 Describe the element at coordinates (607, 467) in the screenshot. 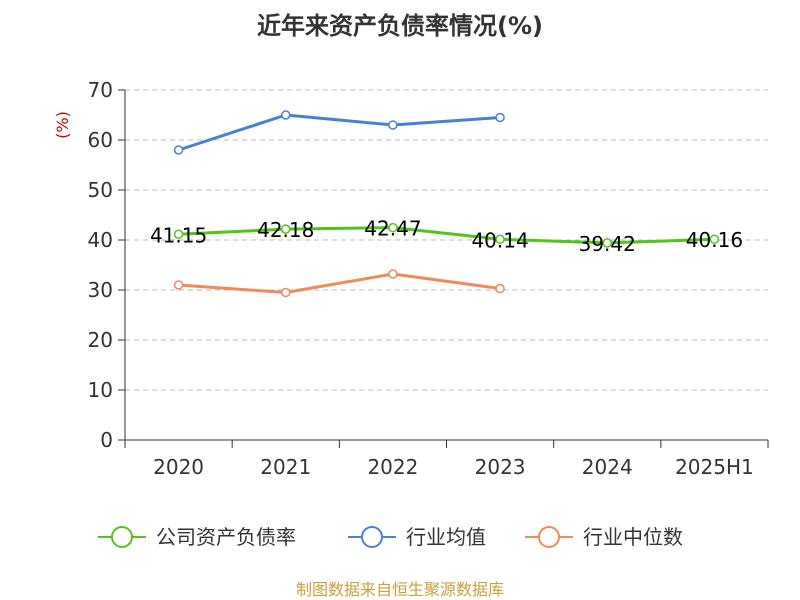

I see `x-tick-label: 2024` at that location.